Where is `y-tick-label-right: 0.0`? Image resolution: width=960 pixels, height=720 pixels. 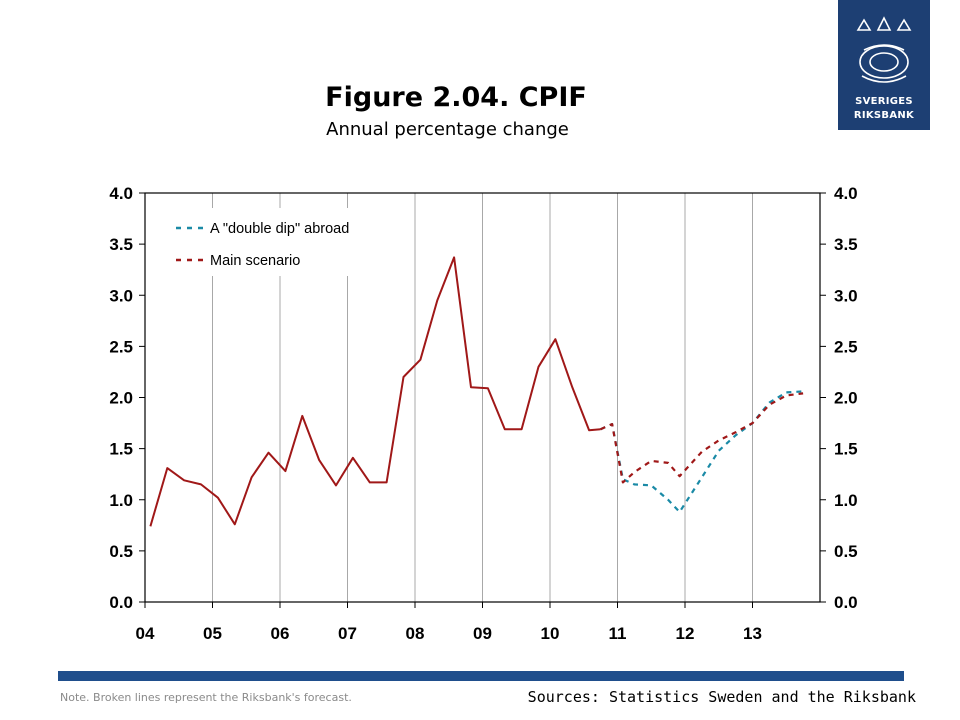
y-tick-label-right: 0.0 is located at coordinates (846, 602).